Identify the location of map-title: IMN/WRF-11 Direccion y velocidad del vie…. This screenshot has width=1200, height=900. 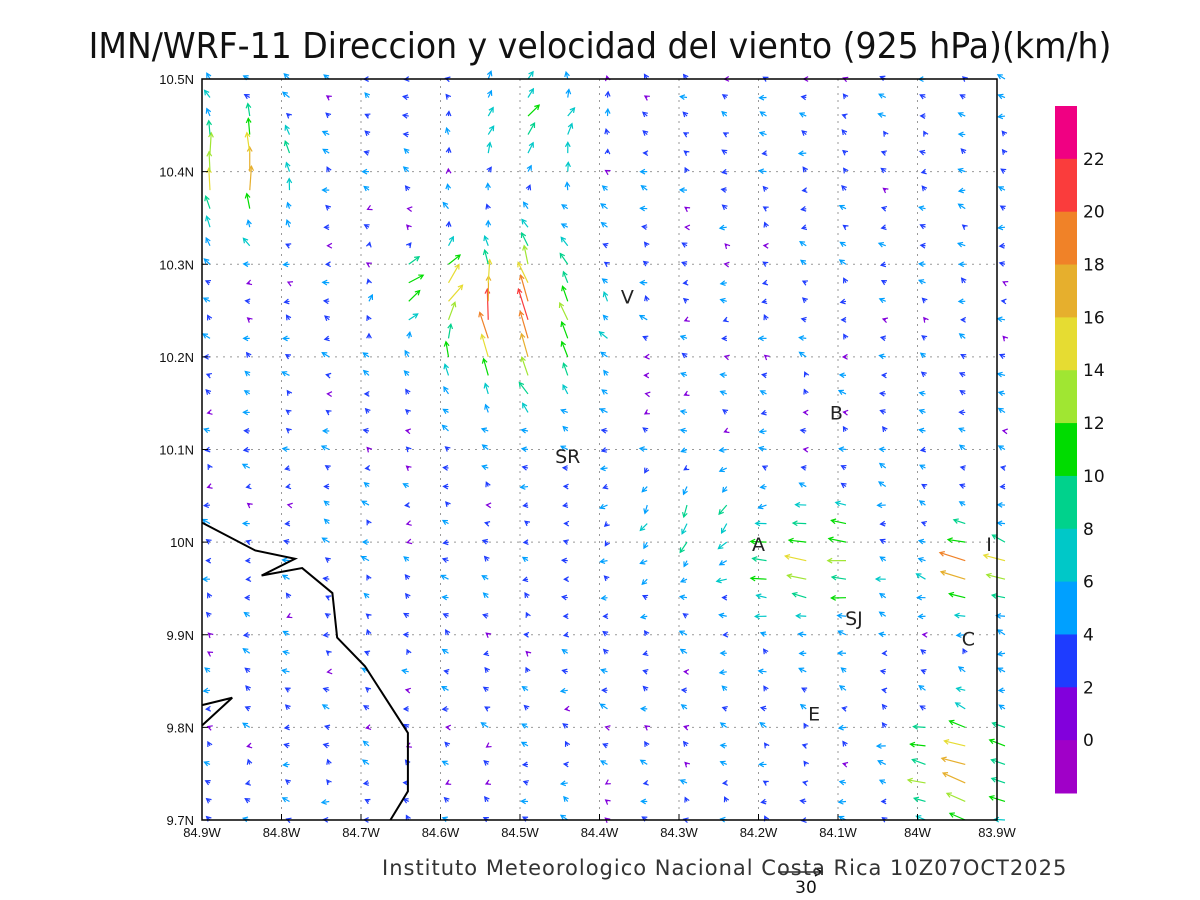
(600, 46).